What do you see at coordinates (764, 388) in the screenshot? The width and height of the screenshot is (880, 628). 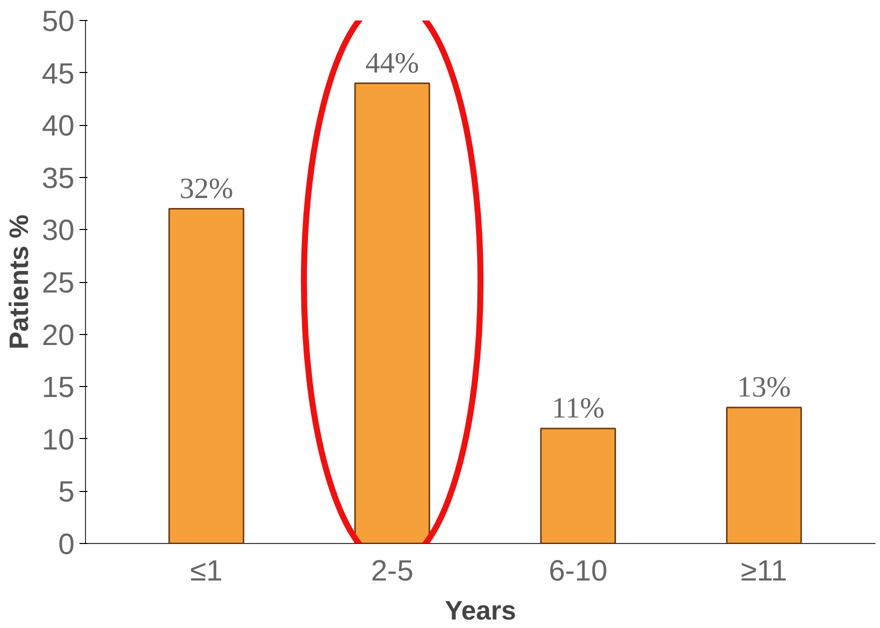 I see `data-label: 13%` at bounding box center [764, 388].